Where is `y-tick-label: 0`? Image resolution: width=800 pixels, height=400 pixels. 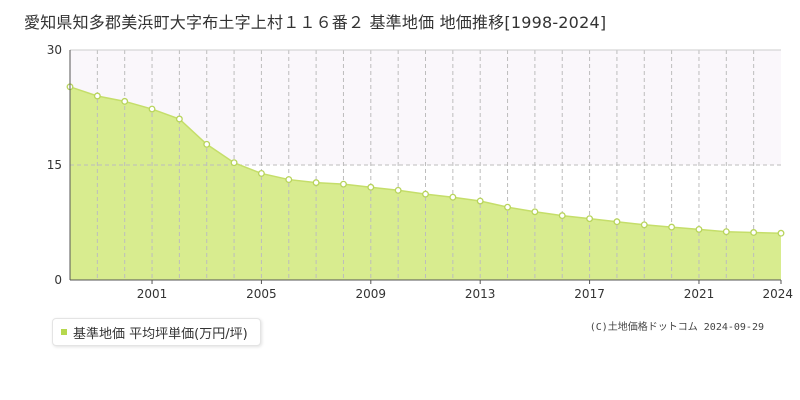 y-tick-label: 0 is located at coordinates (58, 280).